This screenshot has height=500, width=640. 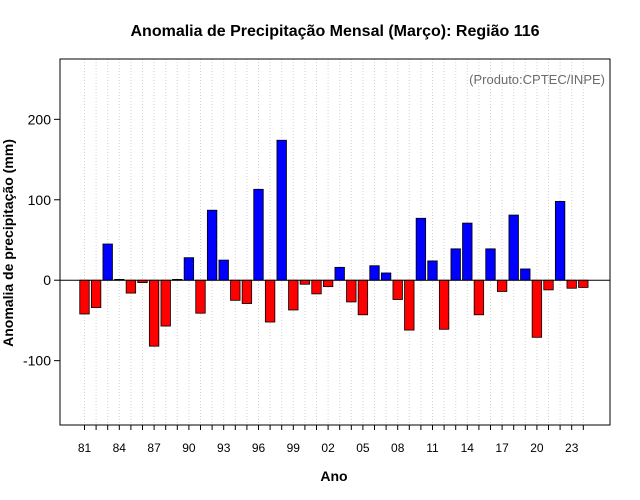 What do you see at coordinates (8, 243) in the screenshot?
I see `y-axis-label: Anomalia de precipitação (mm)` at bounding box center [8, 243].